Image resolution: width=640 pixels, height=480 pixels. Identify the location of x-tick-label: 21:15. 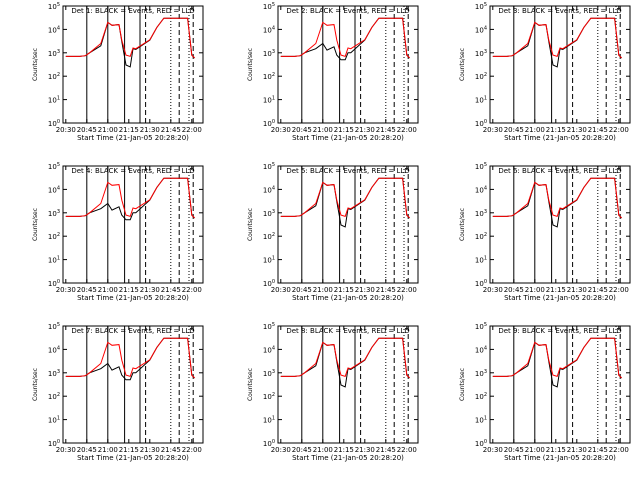
(556, 450).